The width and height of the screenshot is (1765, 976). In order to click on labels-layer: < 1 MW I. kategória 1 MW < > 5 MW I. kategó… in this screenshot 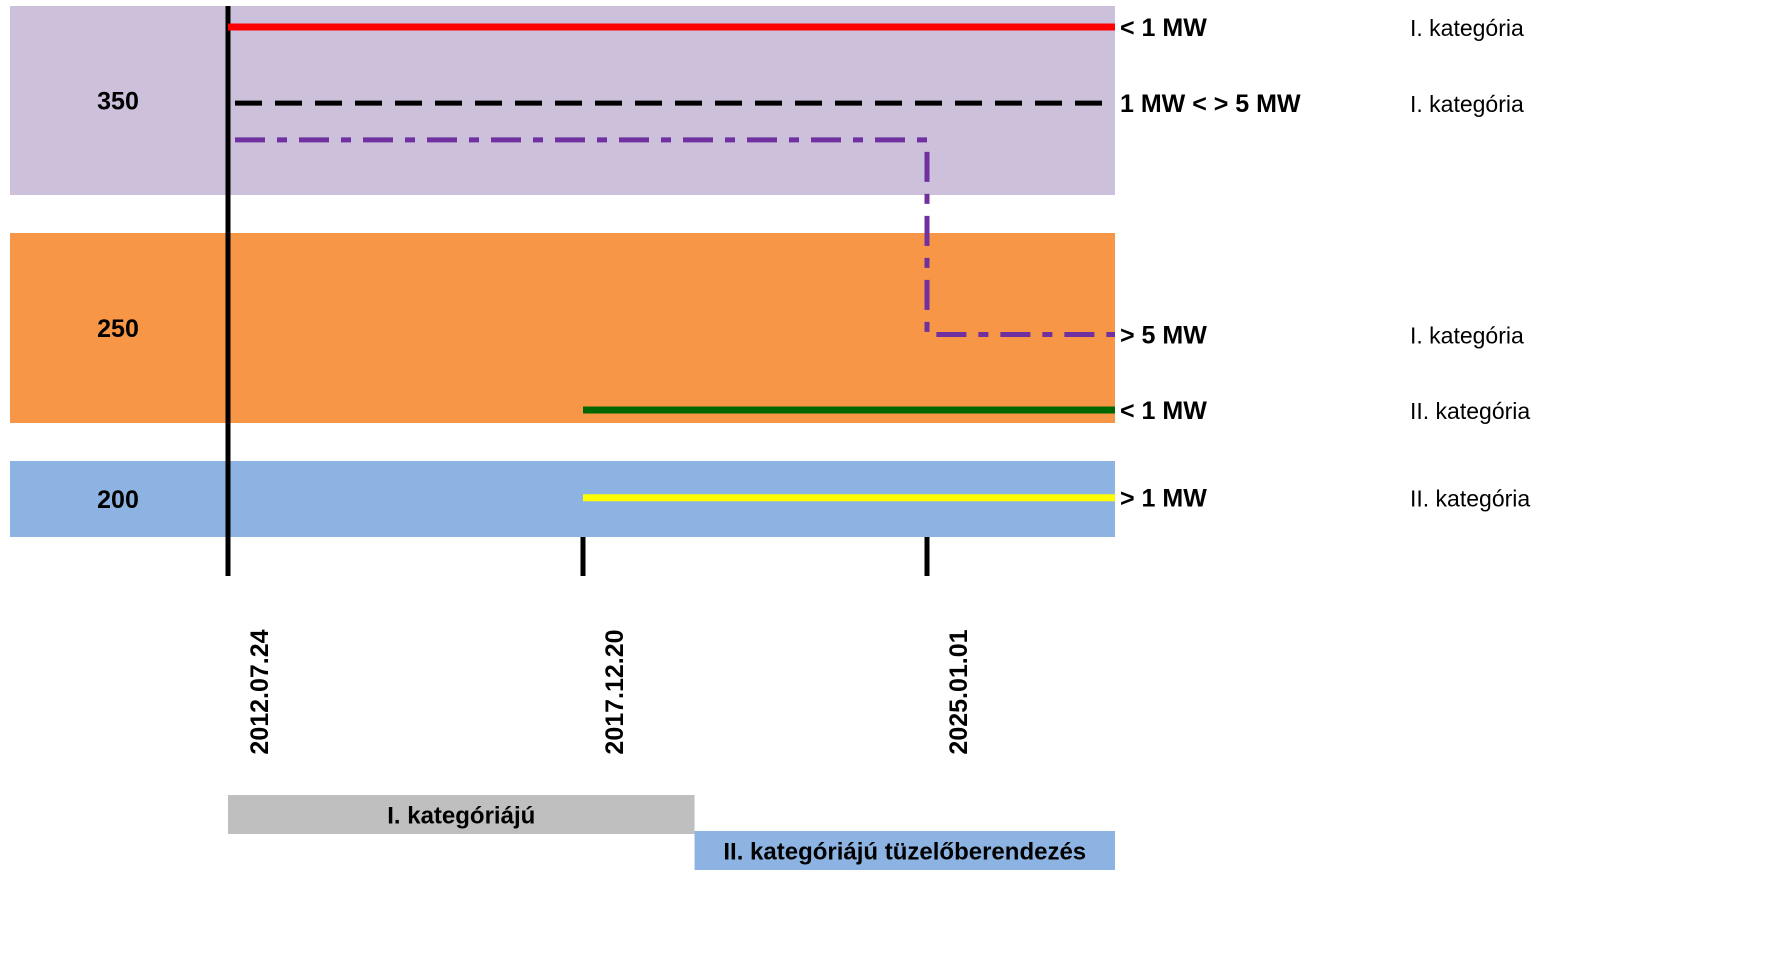, I will do `click(1325, 263)`.